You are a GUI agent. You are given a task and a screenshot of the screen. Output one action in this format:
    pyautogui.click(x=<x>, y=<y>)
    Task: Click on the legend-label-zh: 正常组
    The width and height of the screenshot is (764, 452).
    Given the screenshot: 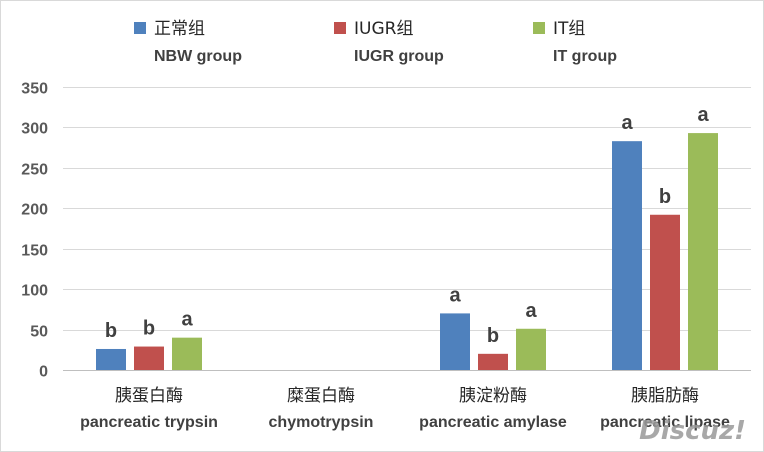 What is the action you would take?
    pyautogui.click(x=179, y=29)
    